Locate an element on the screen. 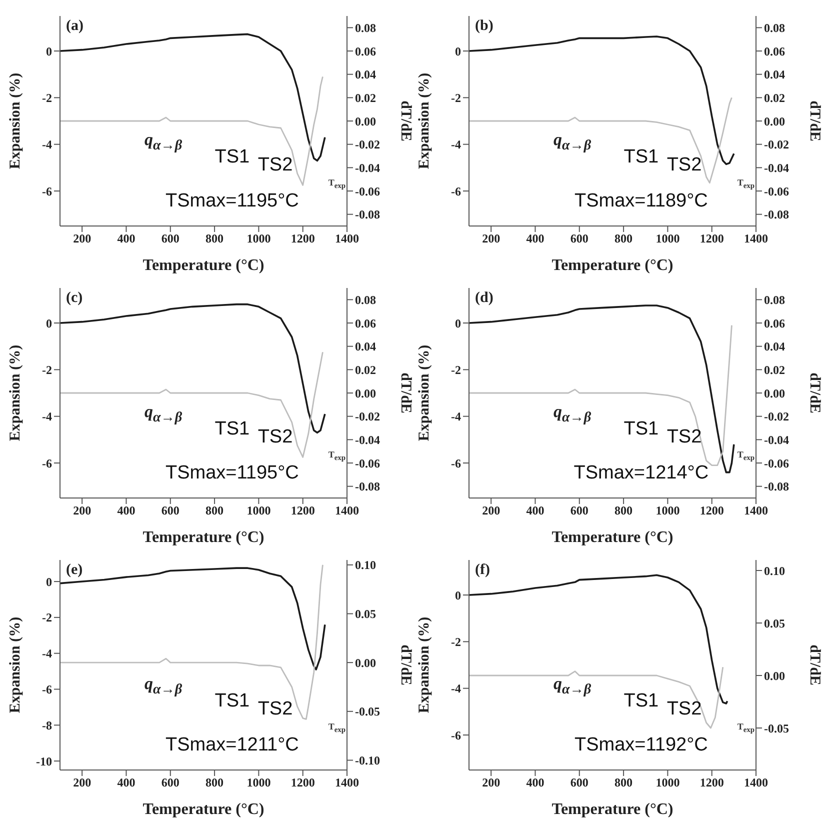 This screenshot has width=830, height=821. chart-title: (a) is located at coordinates (75, 26).